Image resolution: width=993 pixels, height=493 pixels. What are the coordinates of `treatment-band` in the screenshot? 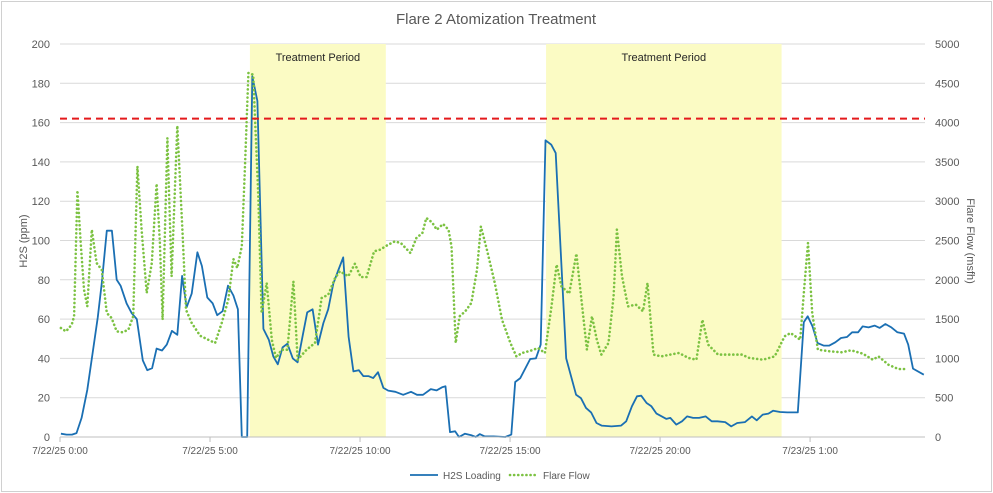 It's located at (317, 240).